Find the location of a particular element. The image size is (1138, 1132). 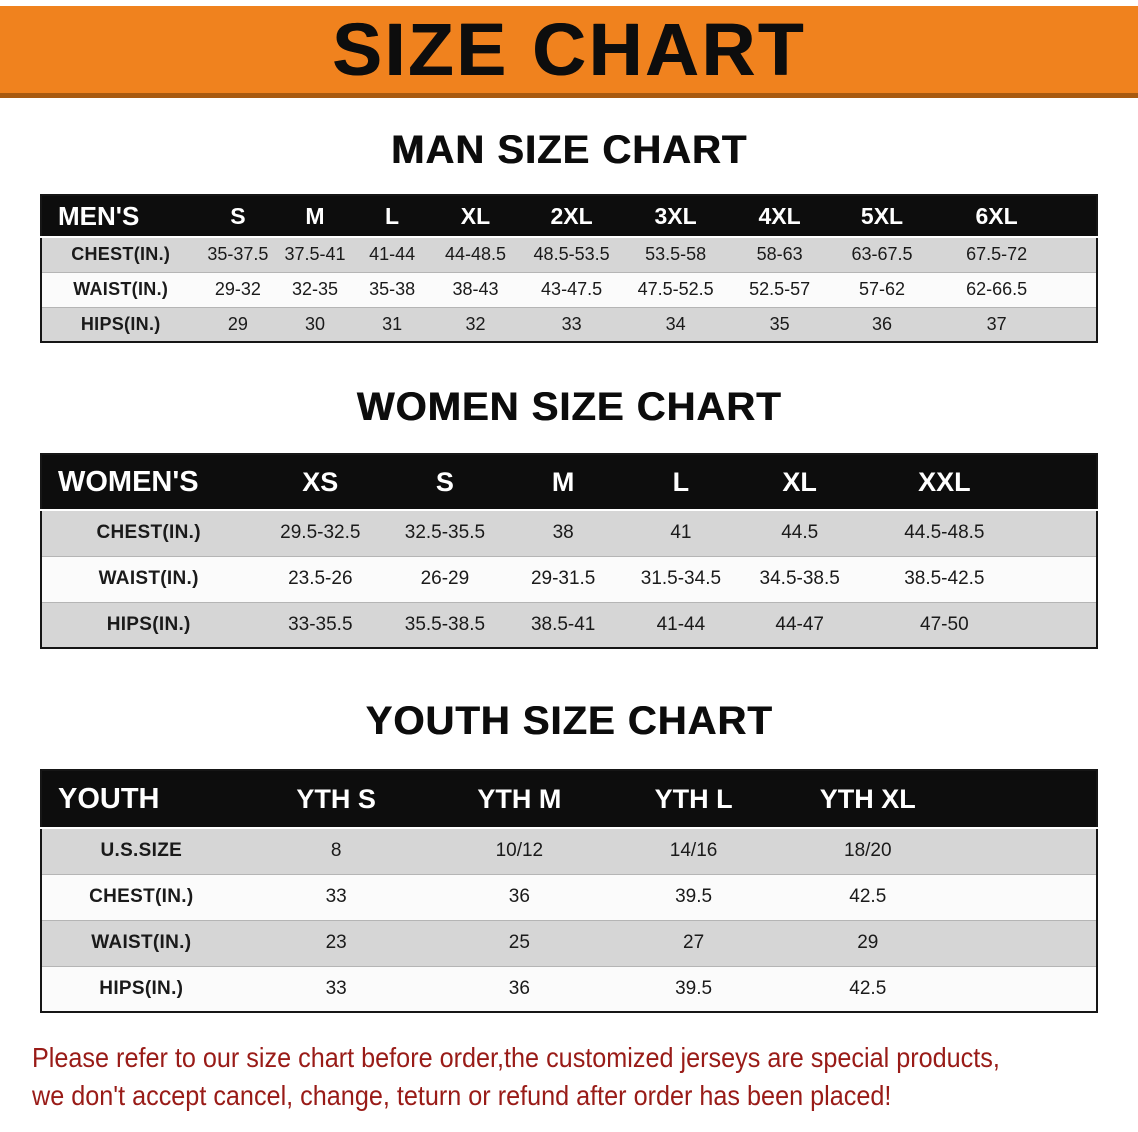

size-column-header: YTH S is located at coordinates (336, 799).